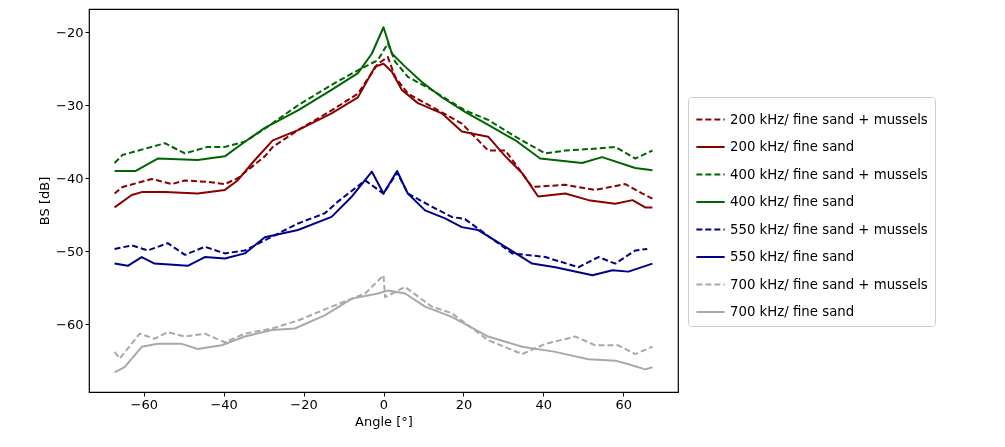  Describe the element at coordinates (45, 201) in the screenshot. I see `y-axis-title: BS [dB]` at that location.